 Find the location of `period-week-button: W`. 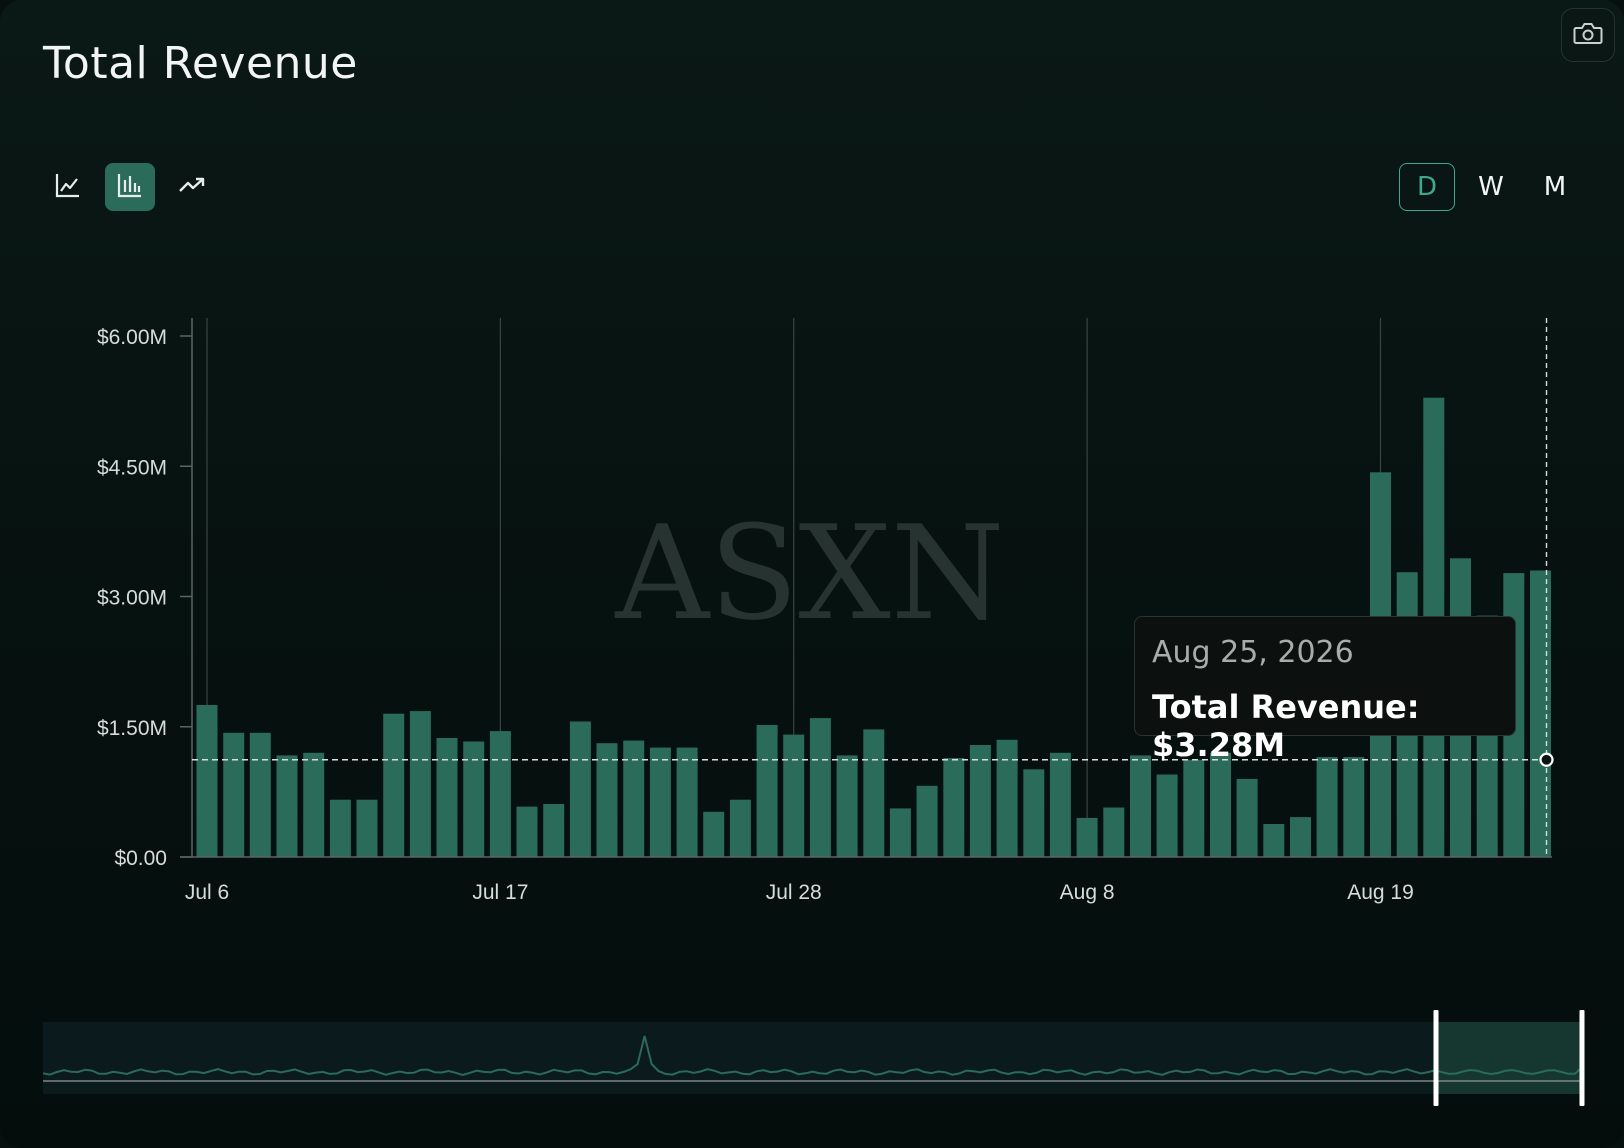

period-week-button: W is located at coordinates (1491, 187).